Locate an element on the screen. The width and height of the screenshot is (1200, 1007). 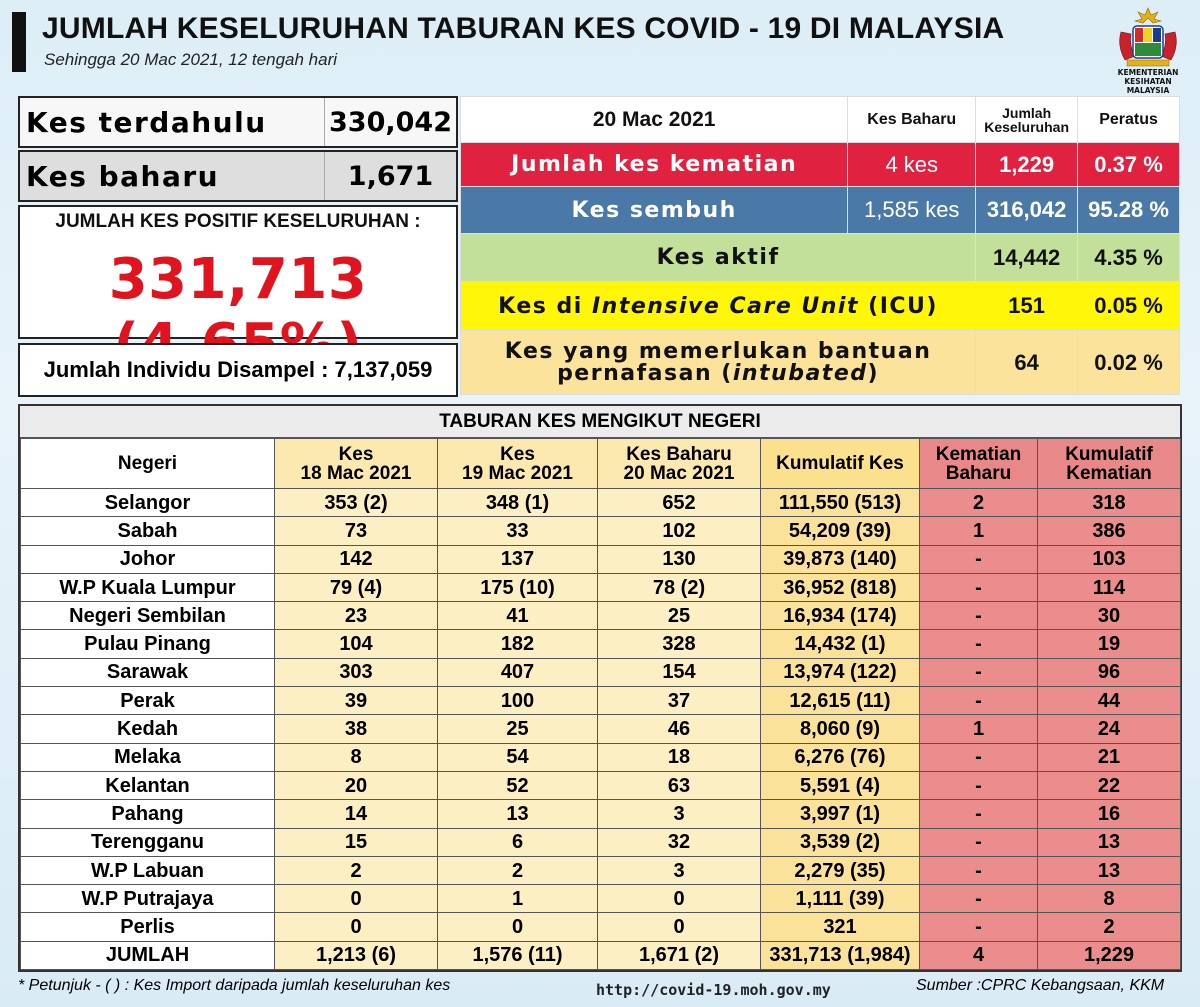
cell-negeri: Pahang is located at coordinates (147, 814).